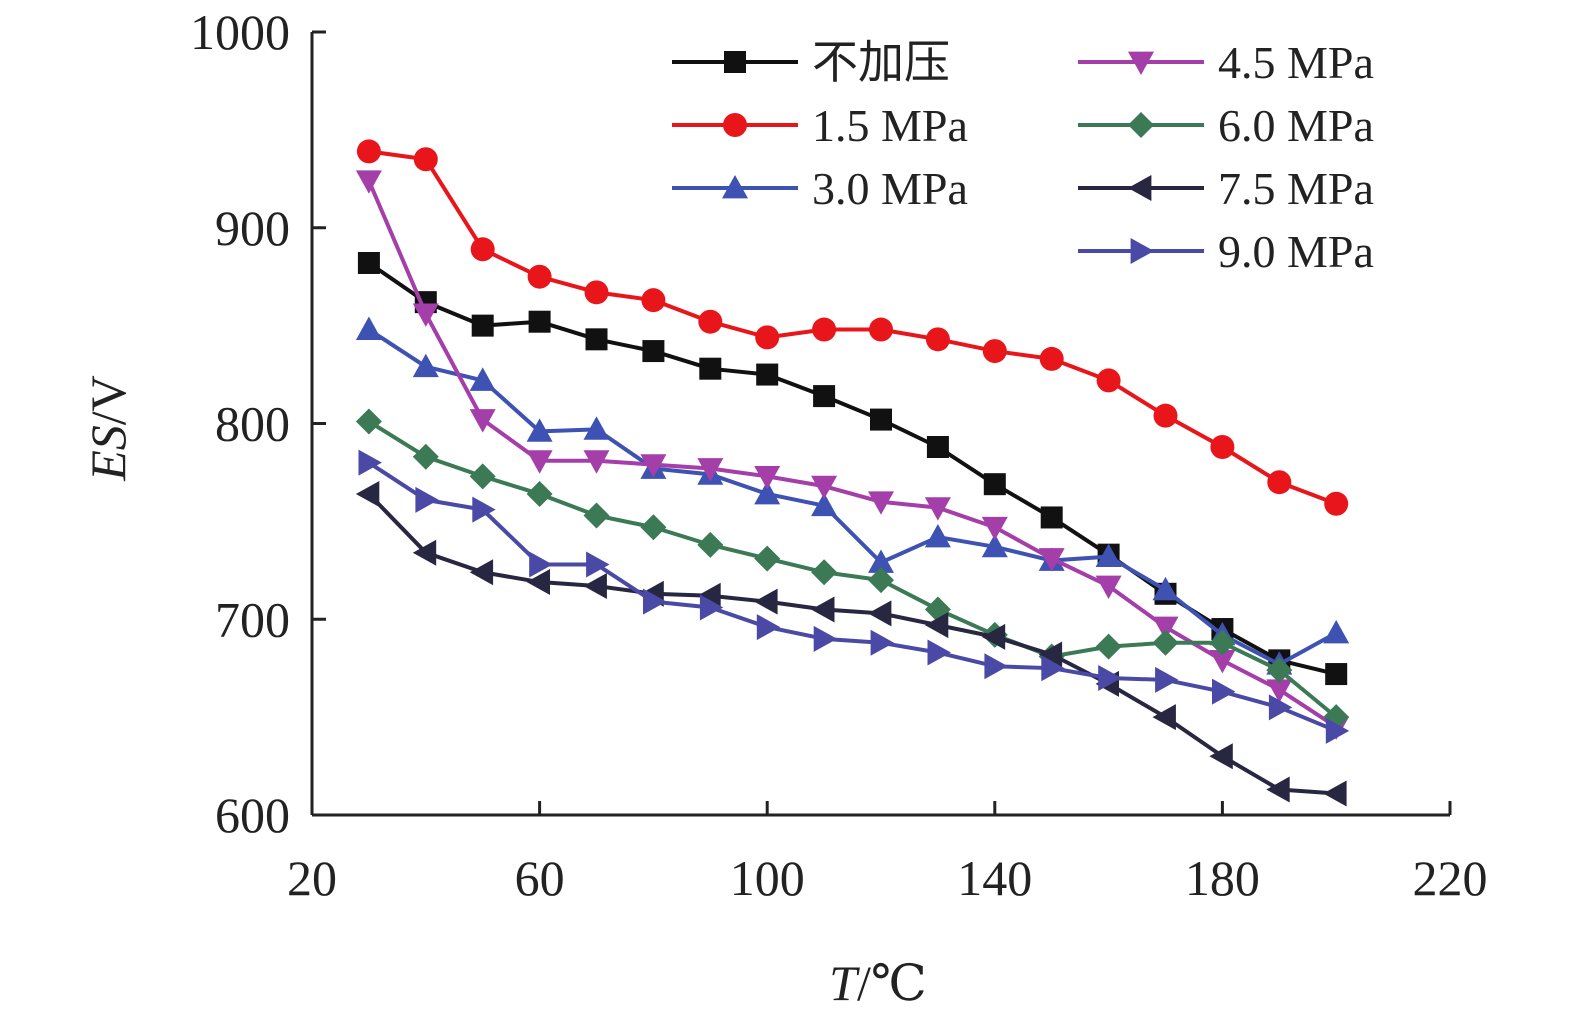  I want to click on x-axis-title: T/℃, so click(878, 983).